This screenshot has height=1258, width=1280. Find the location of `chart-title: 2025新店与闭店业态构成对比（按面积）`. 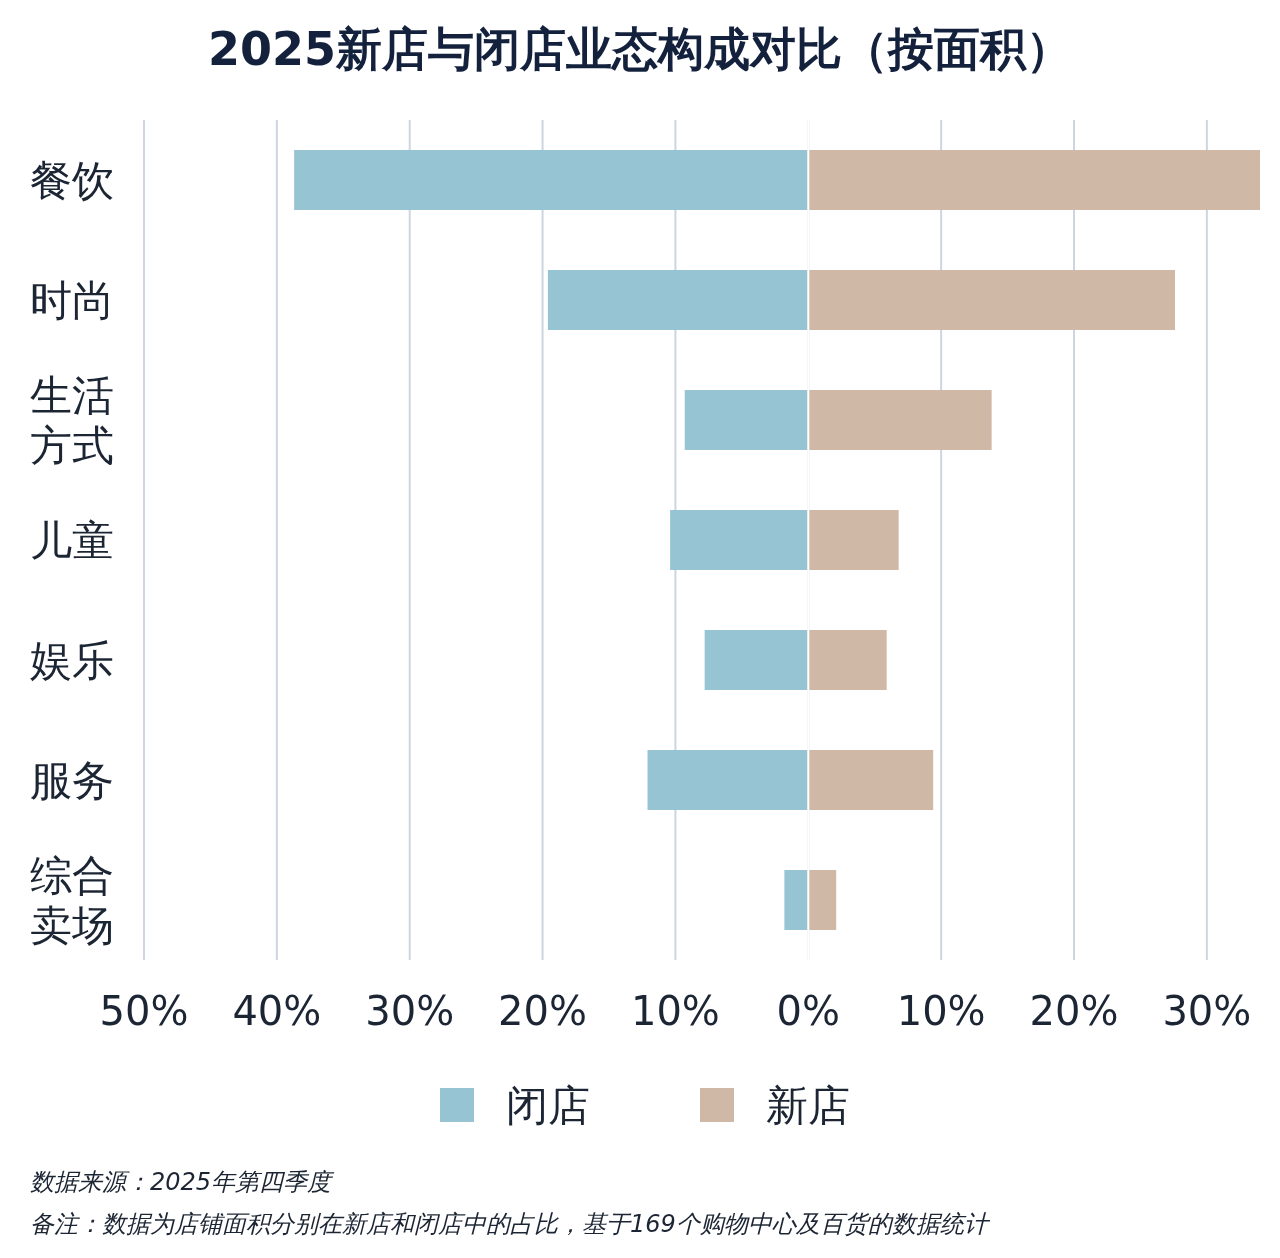

chart-title: 2025新店与闭店业态构成对比（按面积） is located at coordinates (640, 49).